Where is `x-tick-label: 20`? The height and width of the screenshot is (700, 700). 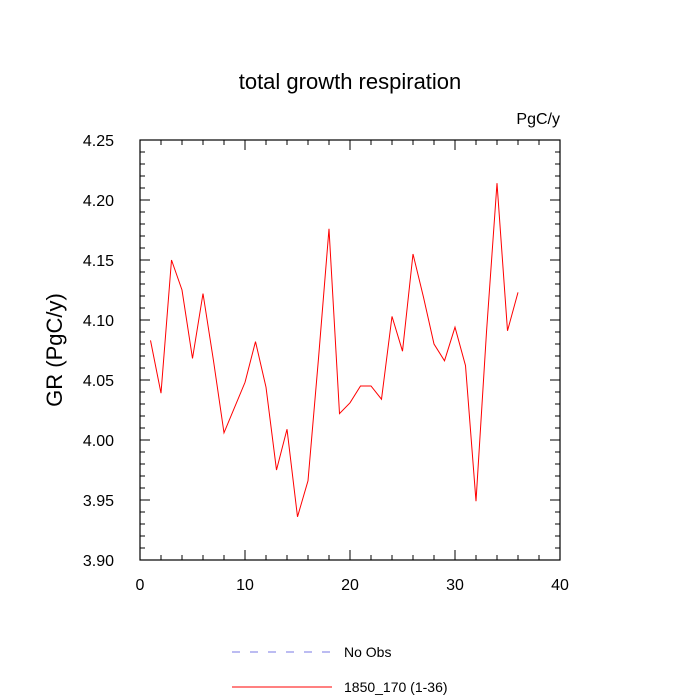
x-tick-label: 20 is located at coordinates (350, 585).